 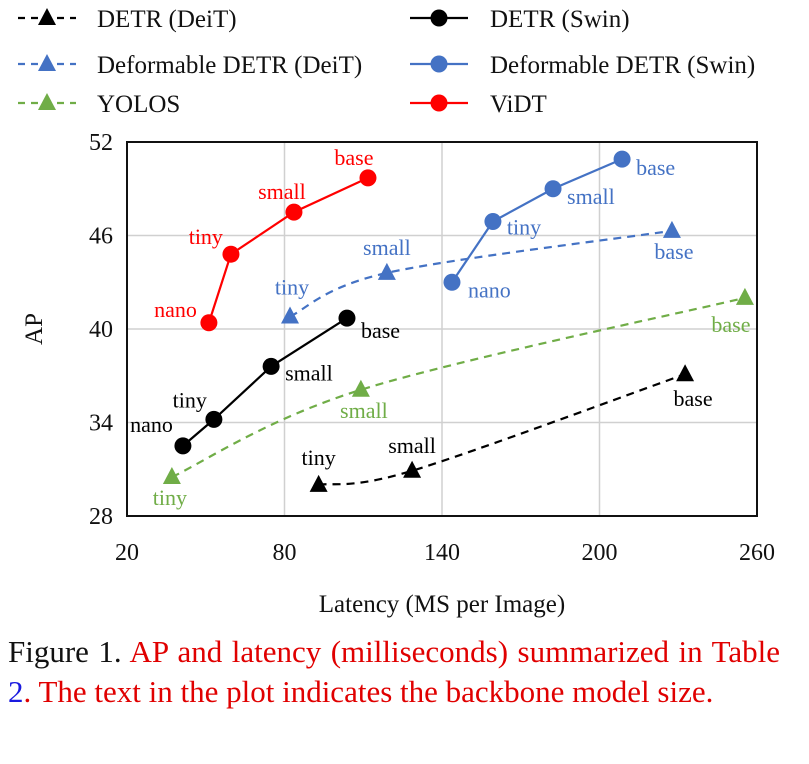 I want to click on y-tick-label: 28, so click(x=101, y=517).